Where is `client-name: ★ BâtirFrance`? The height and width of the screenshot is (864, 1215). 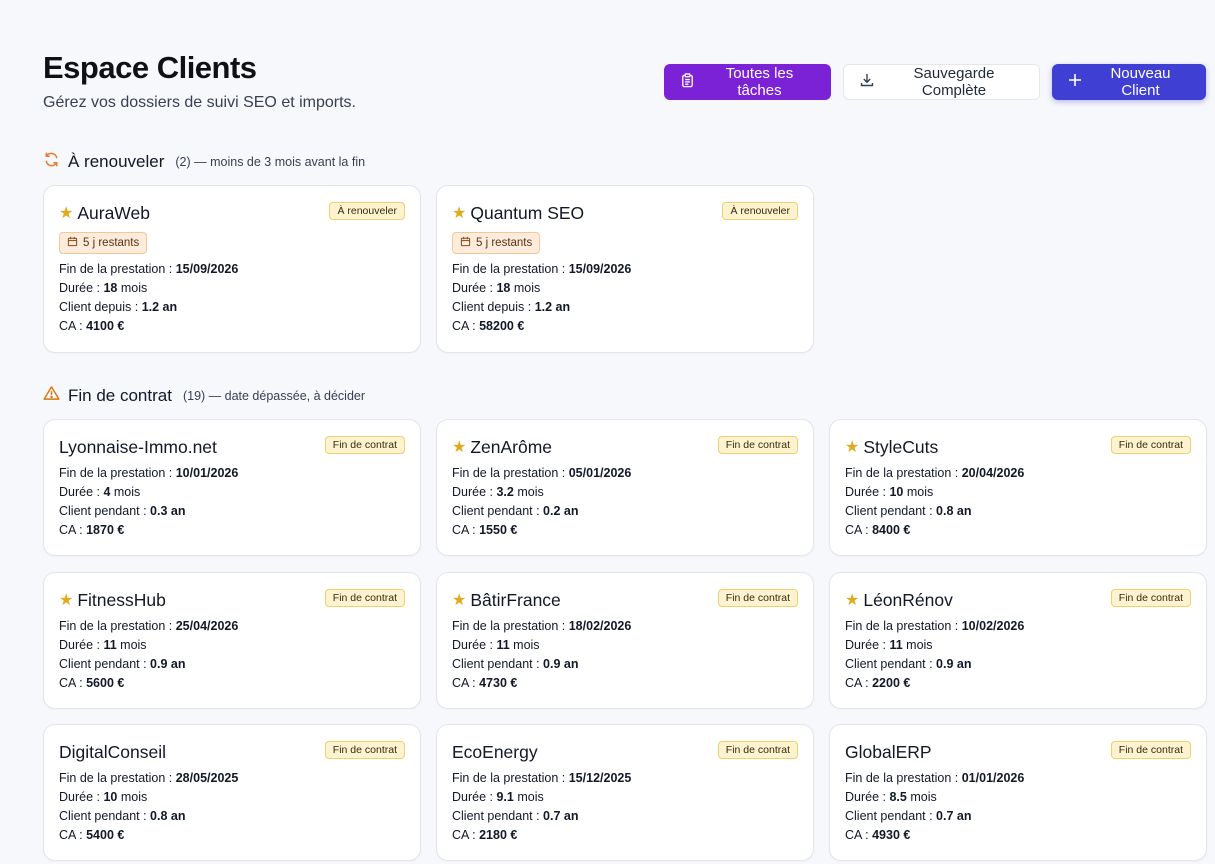 client-name: ★ BâtirFrance is located at coordinates (625, 600).